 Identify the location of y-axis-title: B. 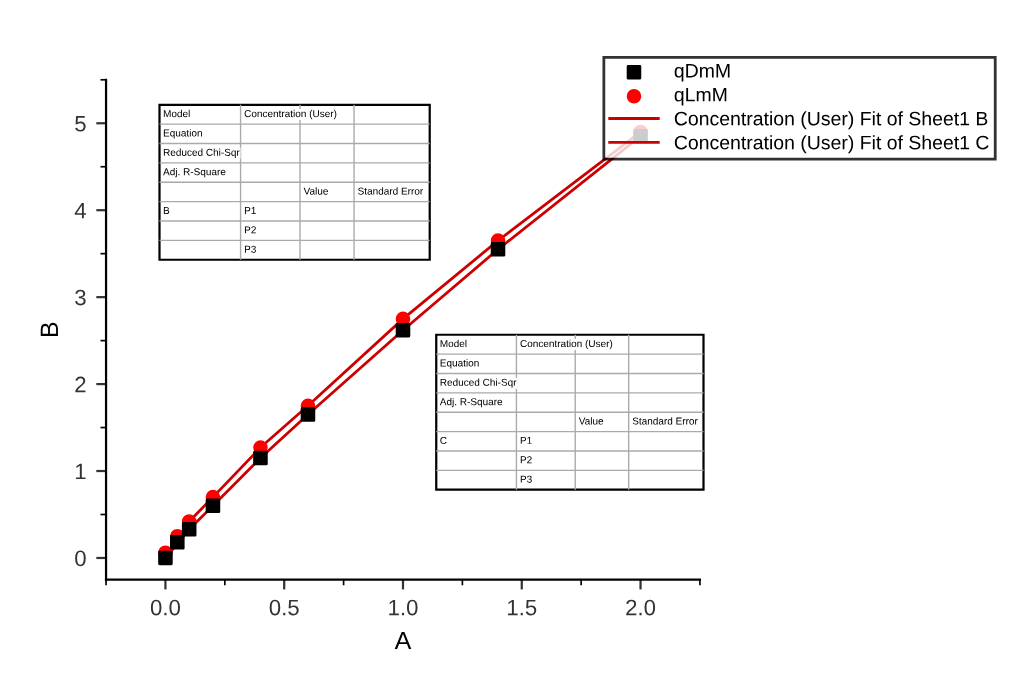
(49, 329).